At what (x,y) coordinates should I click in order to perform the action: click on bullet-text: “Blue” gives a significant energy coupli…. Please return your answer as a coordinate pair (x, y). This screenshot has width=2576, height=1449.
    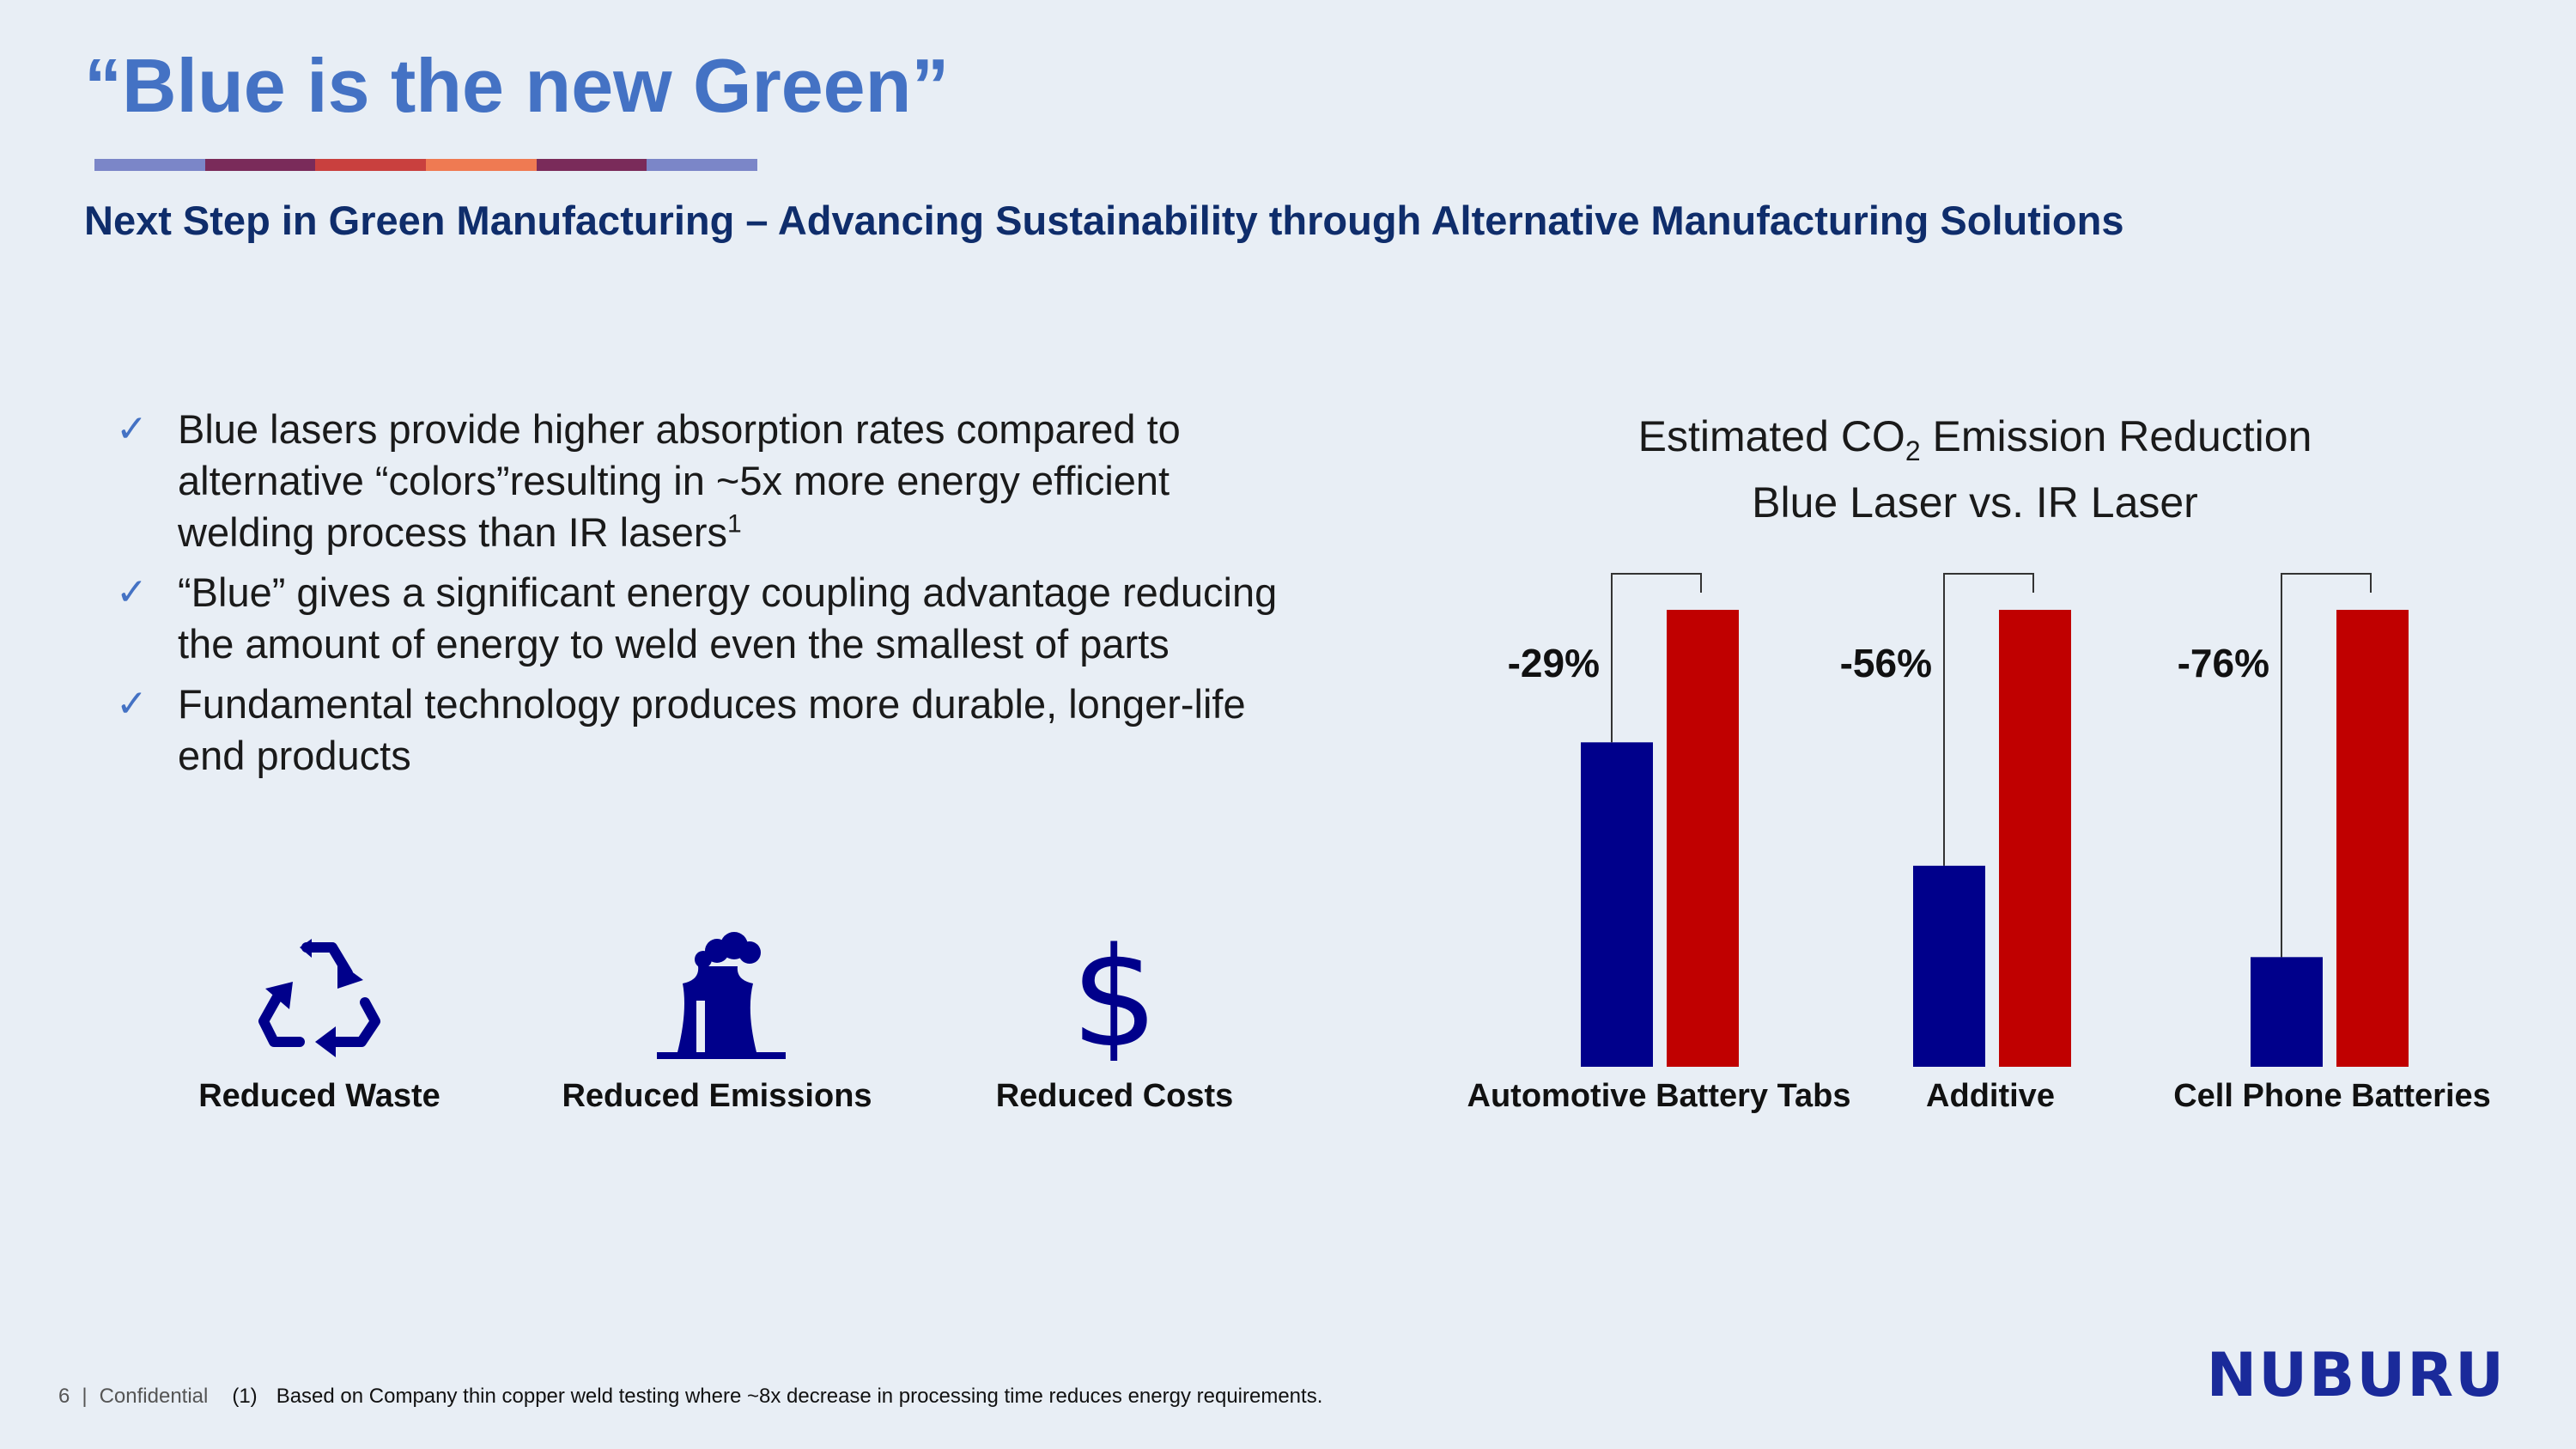
    Looking at the image, I should click on (728, 618).